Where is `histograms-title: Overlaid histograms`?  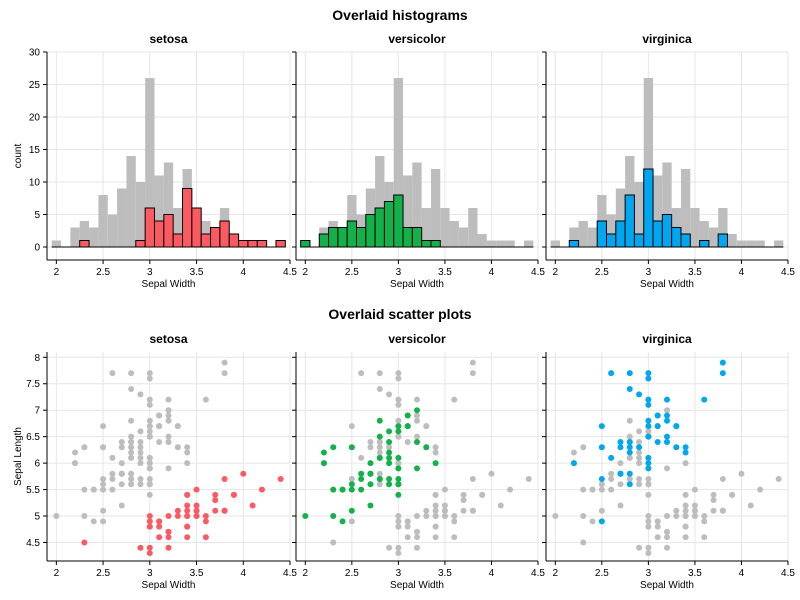 histograms-title: Overlaid histograms is located at coordinates (400, 15).